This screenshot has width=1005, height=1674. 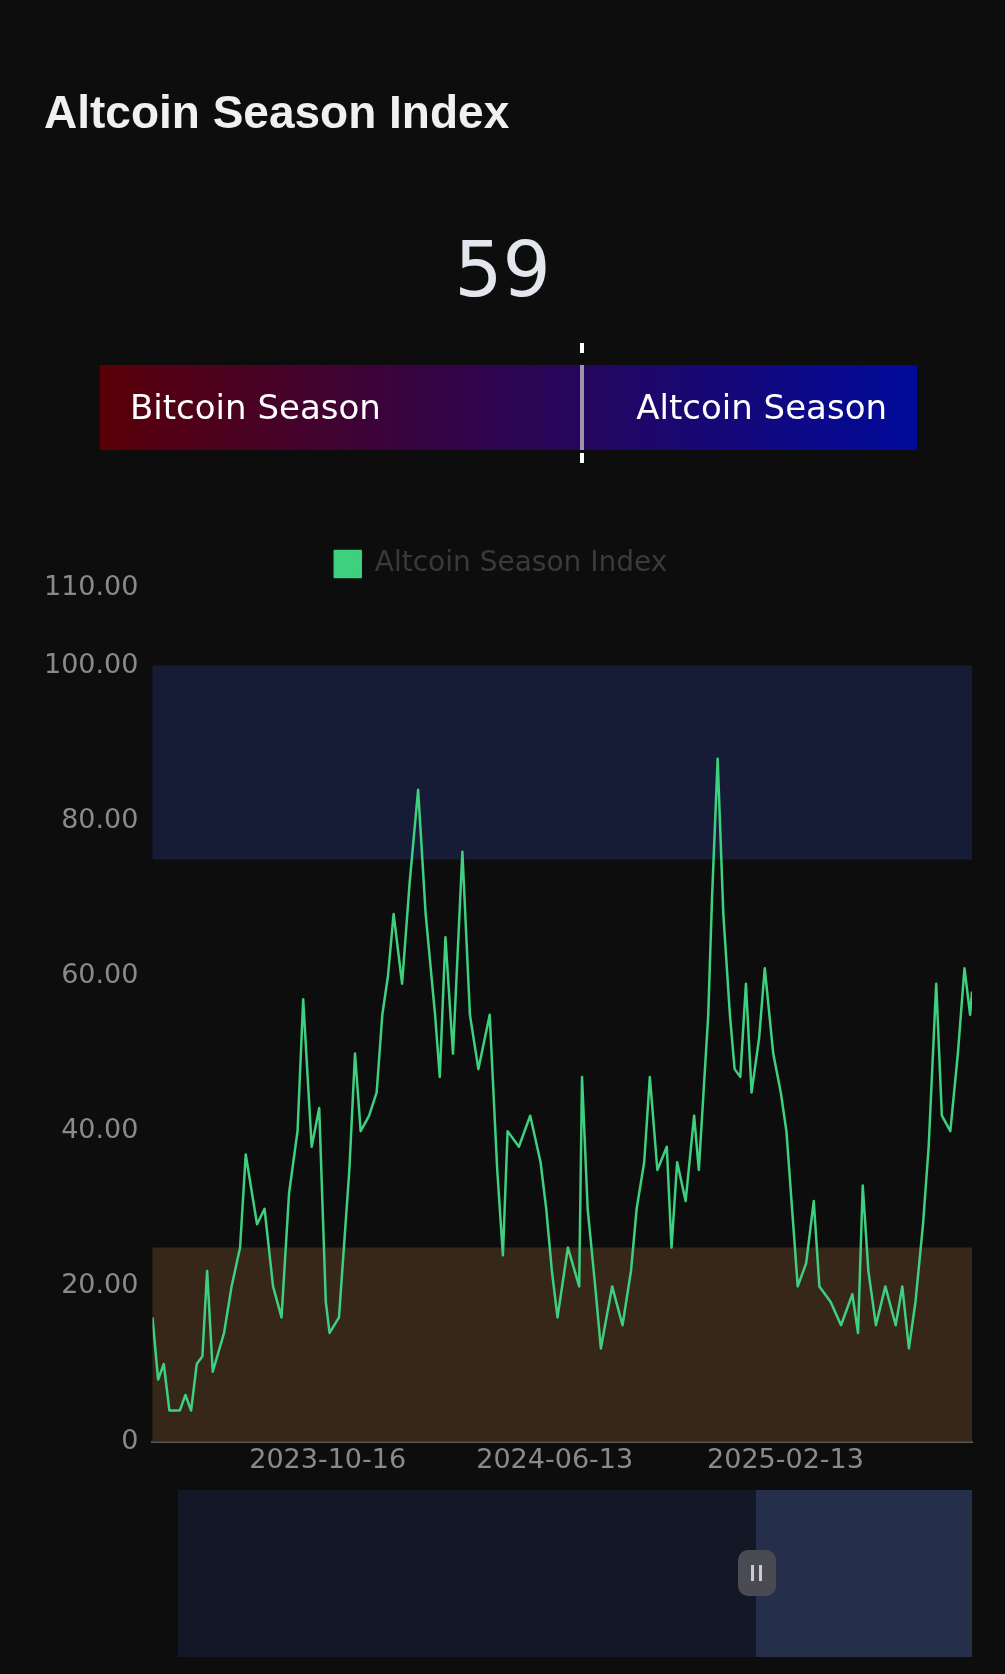 What do you see at coordinates (502, 269) in the screenshot?
I see `text: 59` at bounding box center [502, 269].